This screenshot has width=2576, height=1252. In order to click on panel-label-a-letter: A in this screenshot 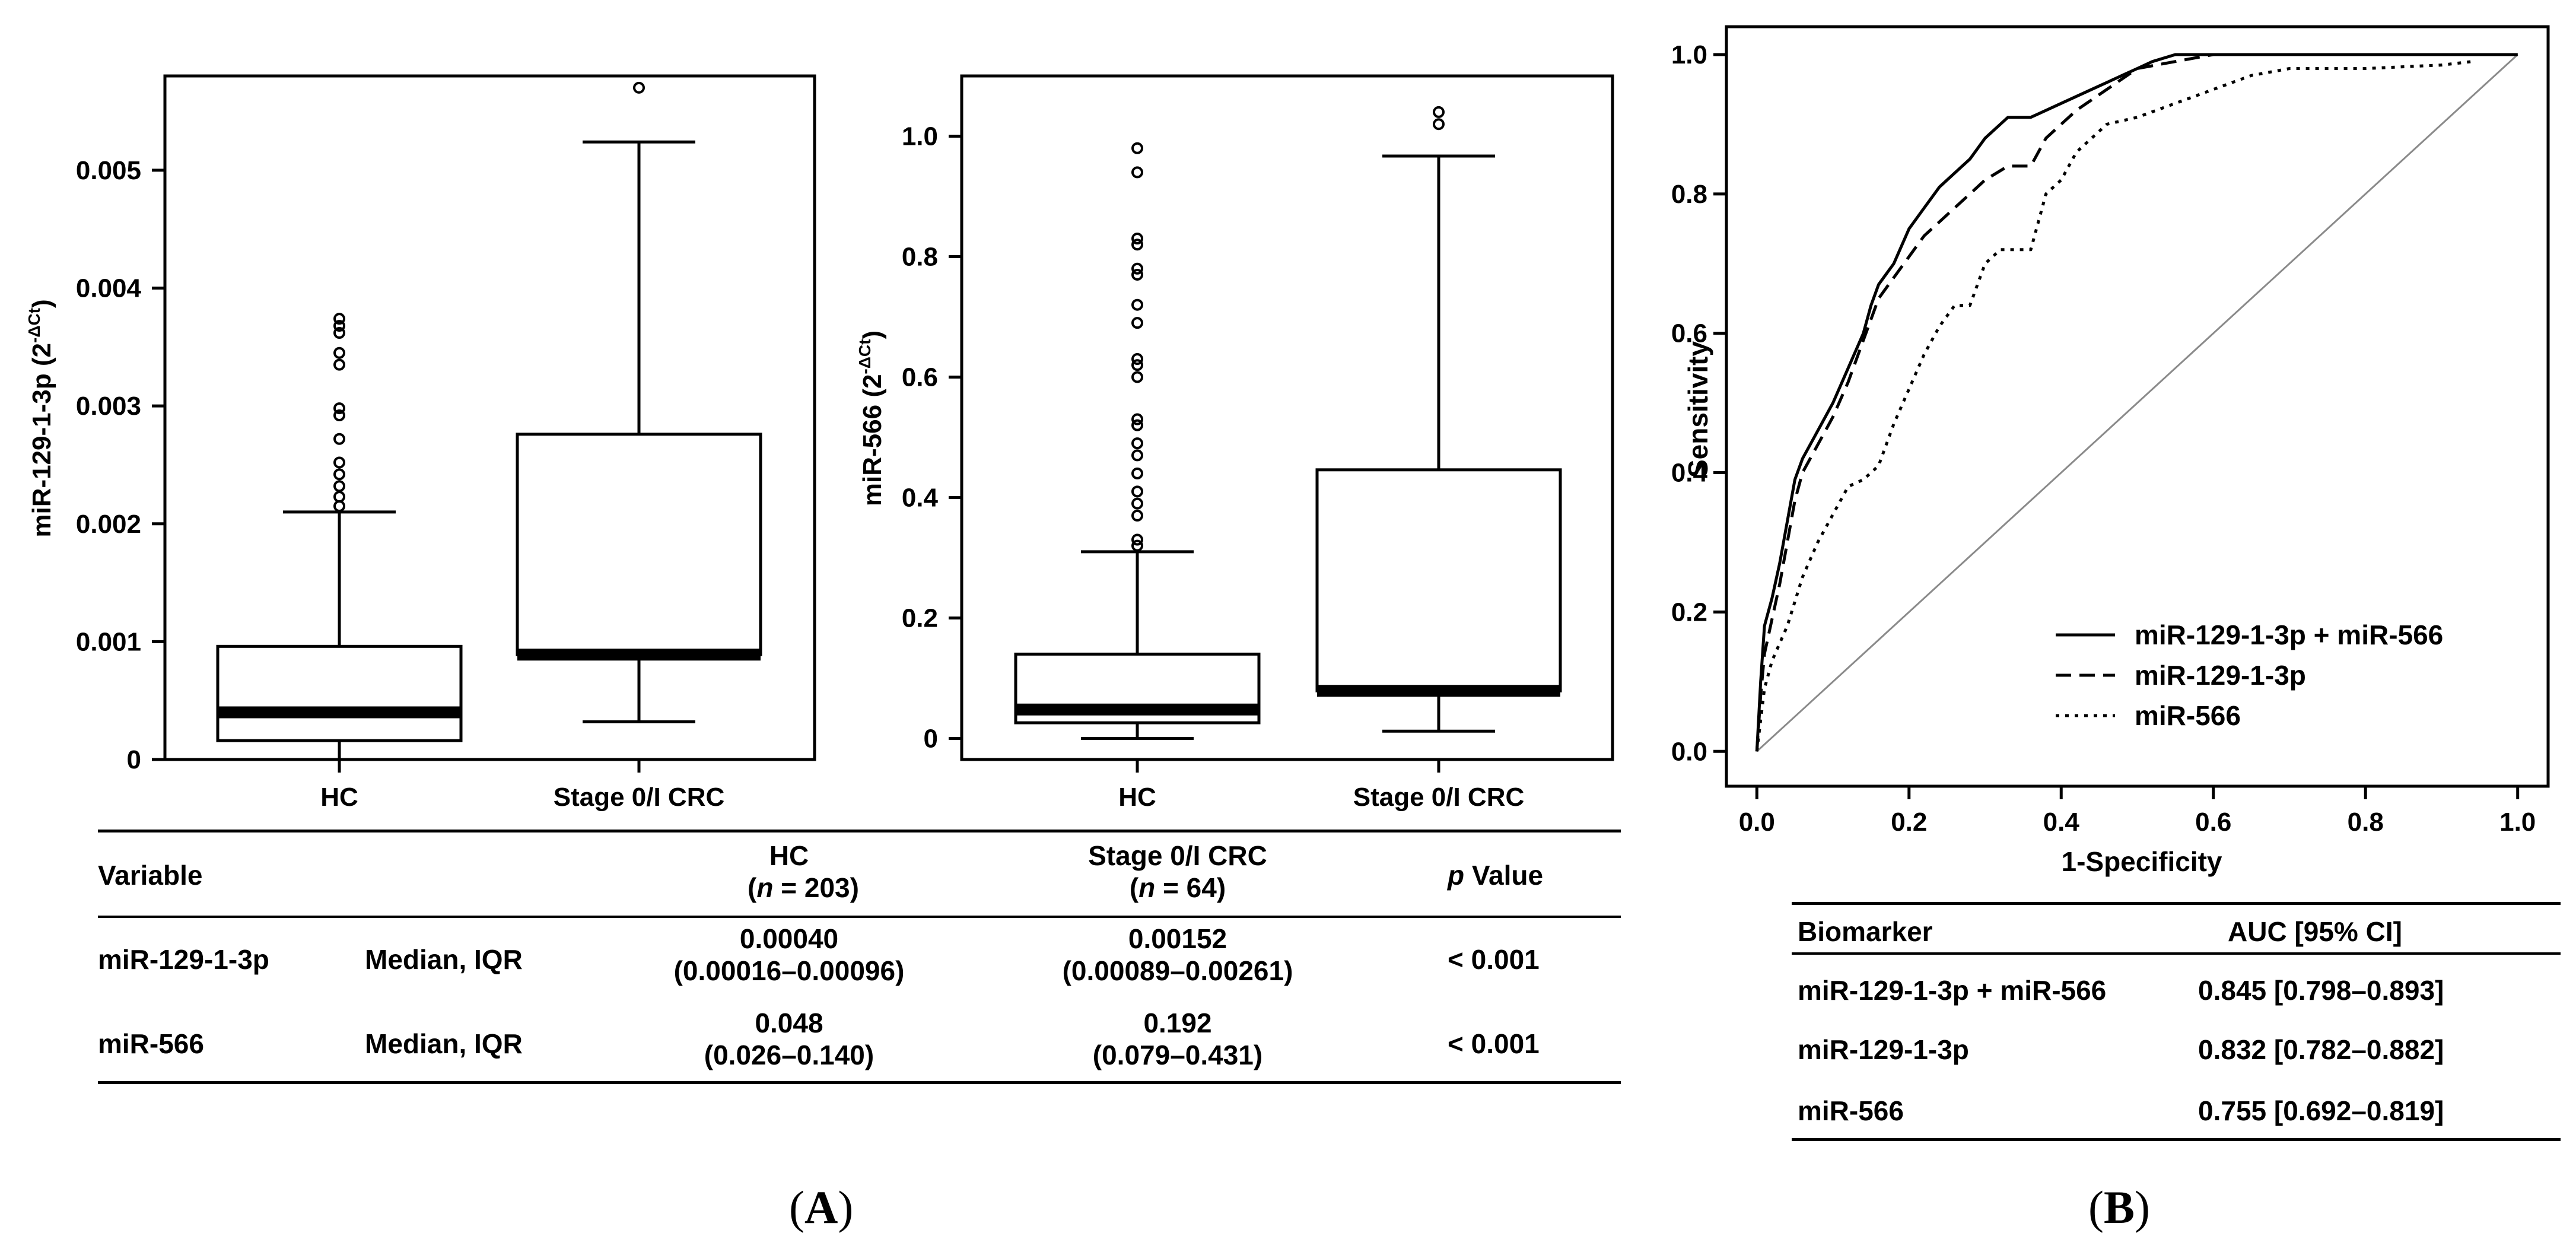, I will do `click(821, 1207)`.